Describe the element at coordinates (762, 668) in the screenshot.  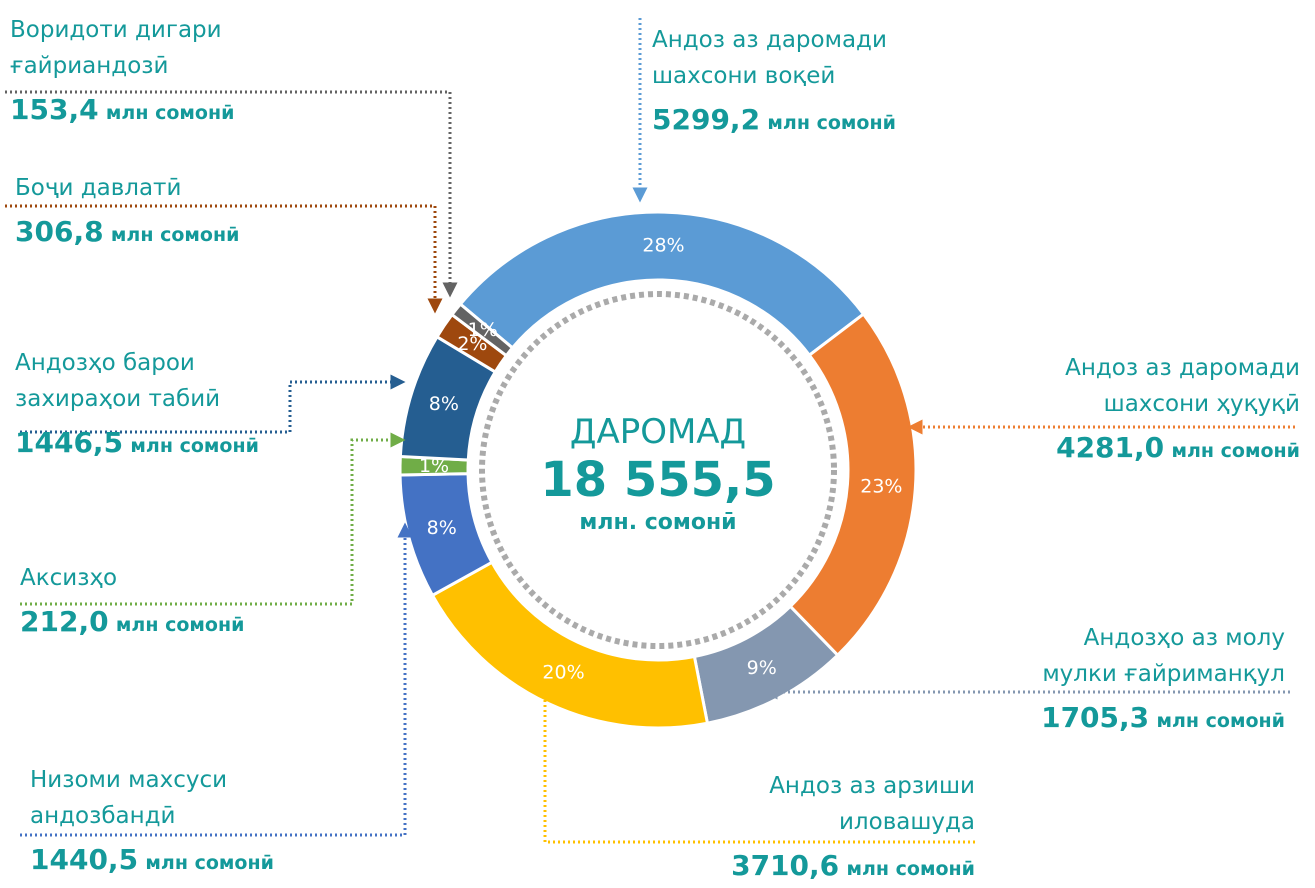
I see `percent-label: 9%` at that location.